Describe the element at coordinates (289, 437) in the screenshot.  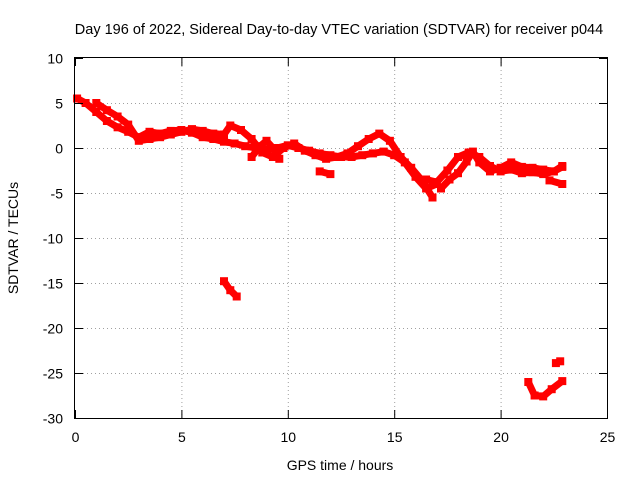
I see `x-tick-label: 10` at that location.